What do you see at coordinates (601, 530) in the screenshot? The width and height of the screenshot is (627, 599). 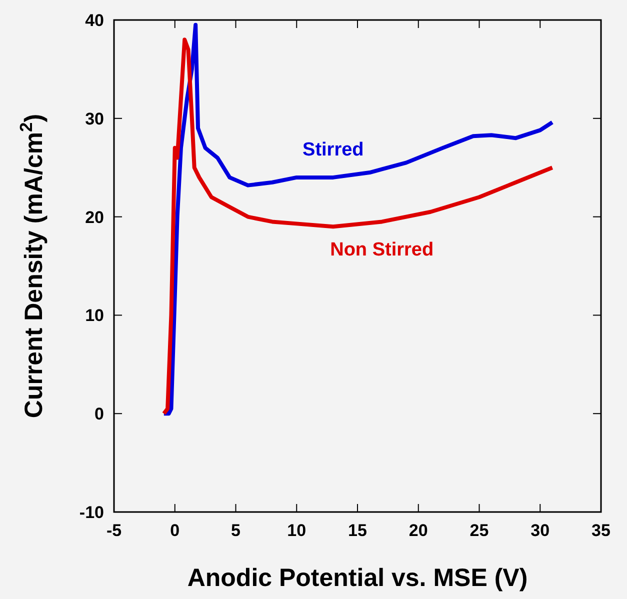 I see `x-tick-label: 35` at bounding box center [601, 530].